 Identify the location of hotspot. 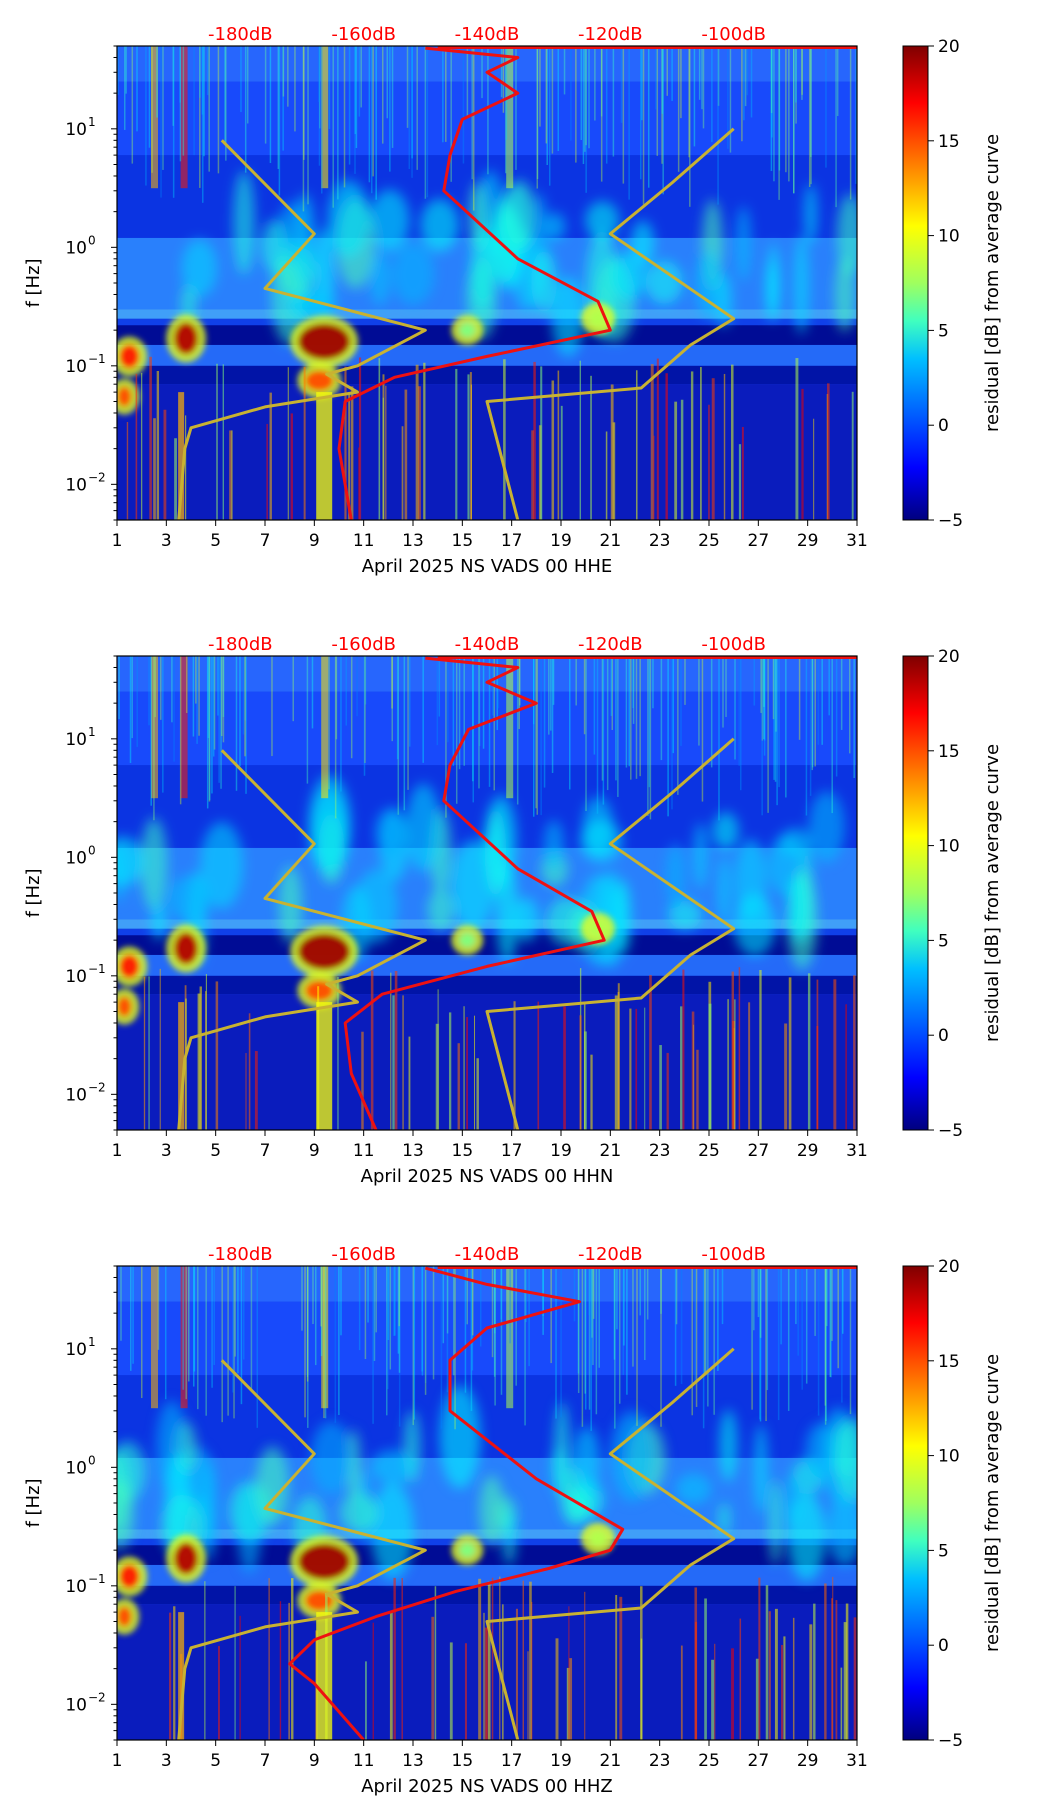
(186, 338).